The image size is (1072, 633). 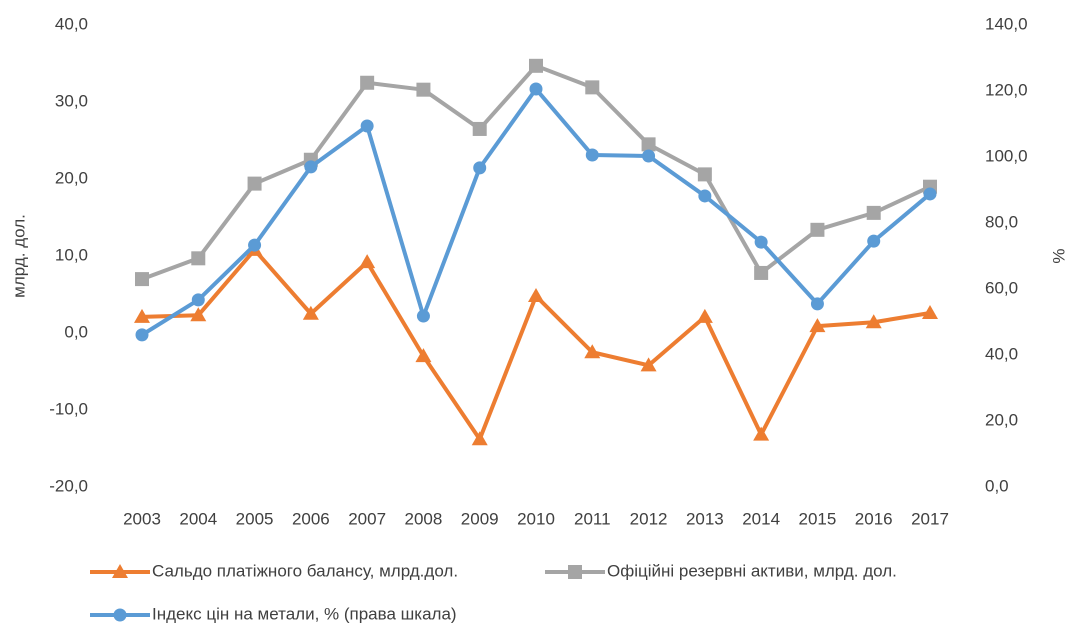 I want to click on x-tick-label: 2014, so click(x=761, y=518).